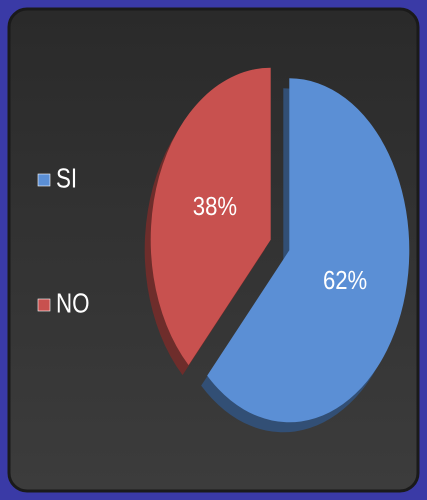 The image size is (427, 500). Describe the element at coordinates (66, 178) in the screenshot. I see `legend-label: SI` at that location.